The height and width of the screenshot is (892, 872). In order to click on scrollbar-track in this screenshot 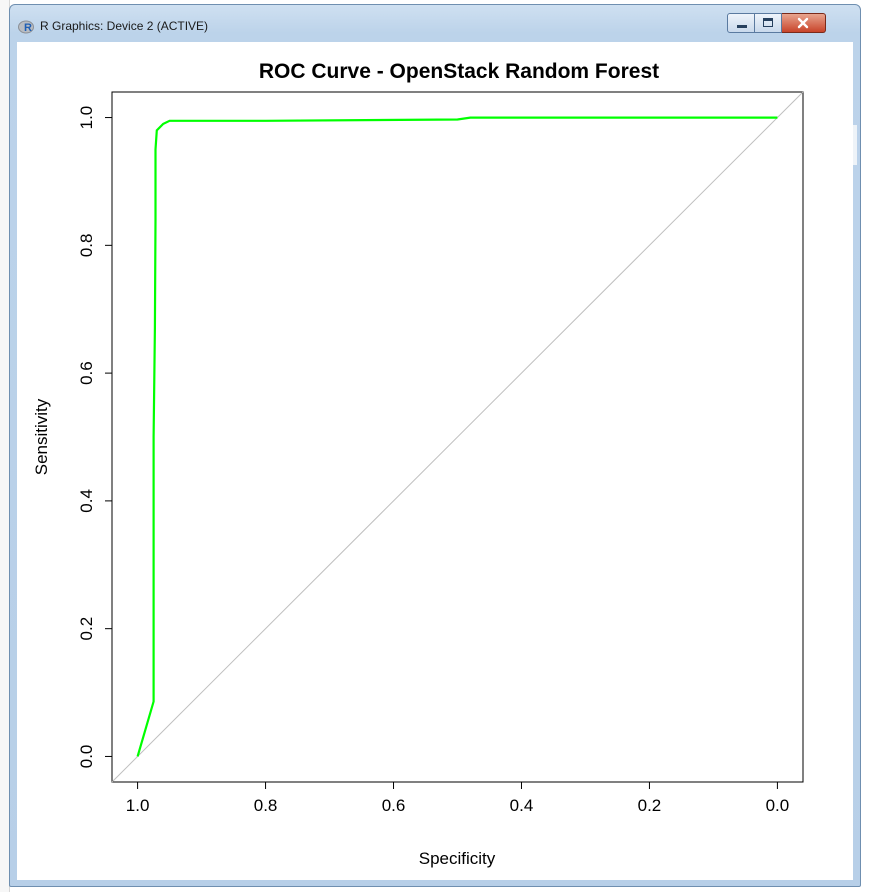, I will do `click(855, 145)`.